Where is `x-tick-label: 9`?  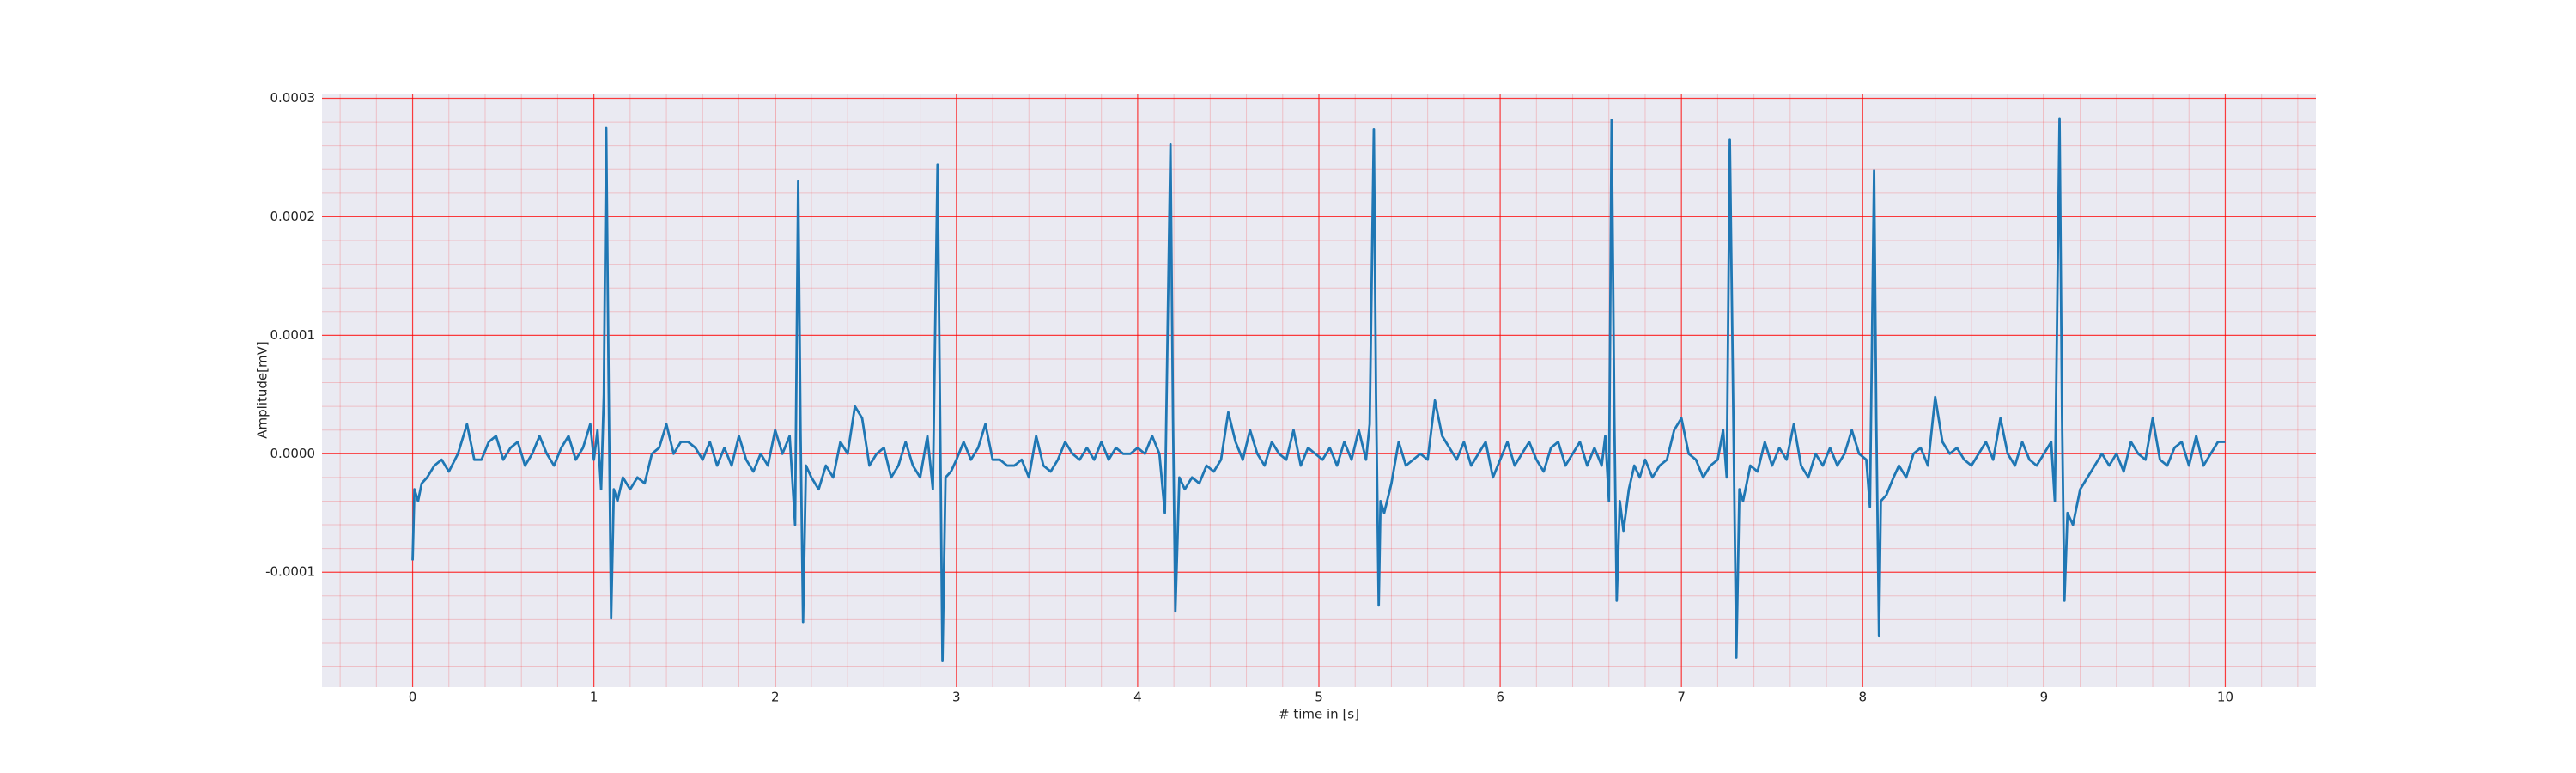
x-tick-label: 9 is located at coordinates (2045, 697).